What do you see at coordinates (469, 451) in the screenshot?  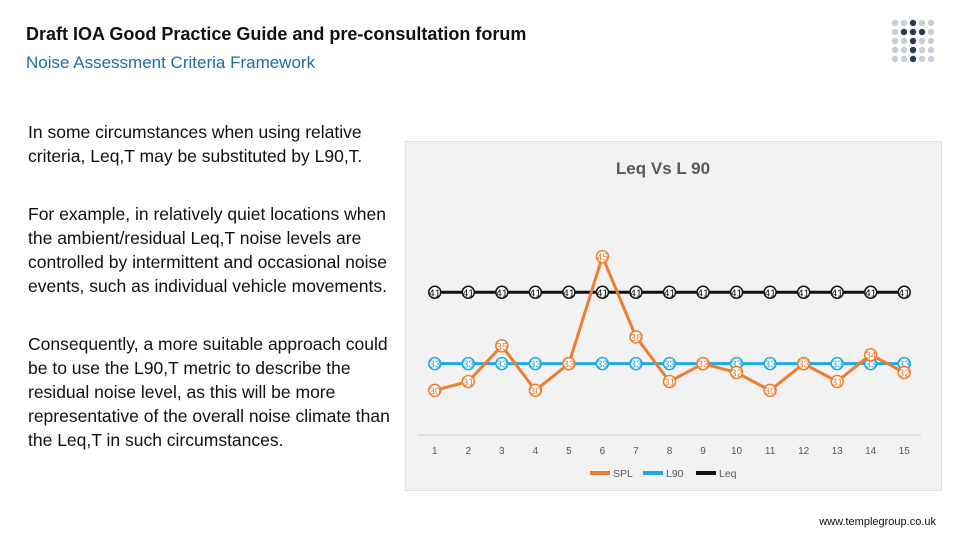 I see `x-tick-label: 2` at bounding box center [469, 451].